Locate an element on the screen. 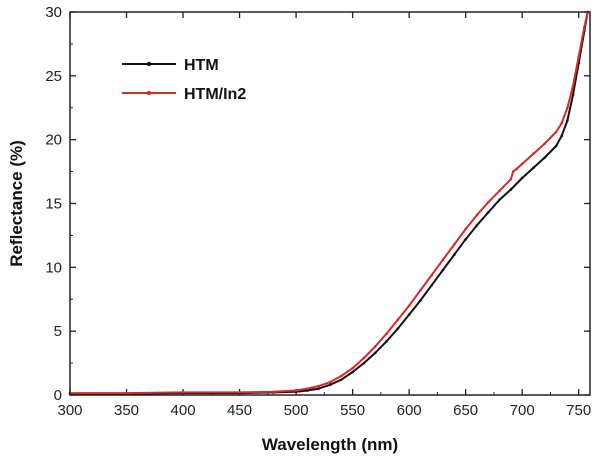 Image resolution: width=600 pixels, height=462 pixels. legend-label-htm-in2: HTM/In2 is located at coordinates (215, 94).